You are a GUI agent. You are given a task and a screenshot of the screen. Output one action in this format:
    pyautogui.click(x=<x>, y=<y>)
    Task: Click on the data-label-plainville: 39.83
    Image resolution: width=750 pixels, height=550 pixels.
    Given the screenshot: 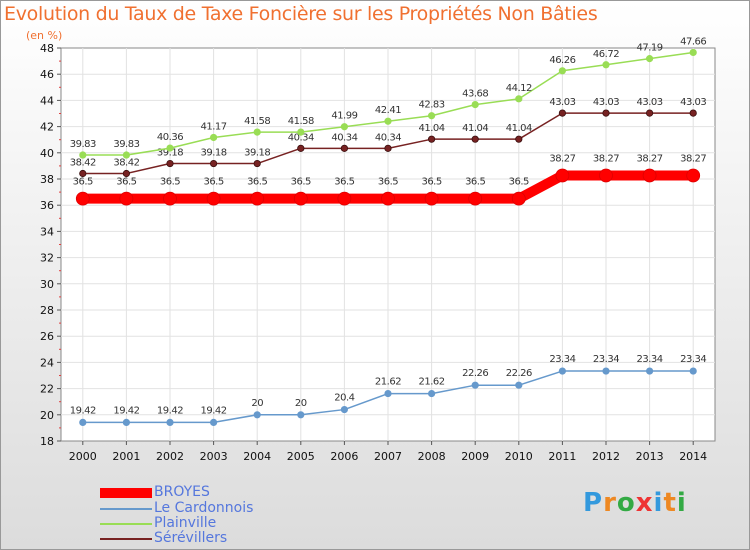 What is the action you would take?
    pyautogui.click(x=83, y=144)
    